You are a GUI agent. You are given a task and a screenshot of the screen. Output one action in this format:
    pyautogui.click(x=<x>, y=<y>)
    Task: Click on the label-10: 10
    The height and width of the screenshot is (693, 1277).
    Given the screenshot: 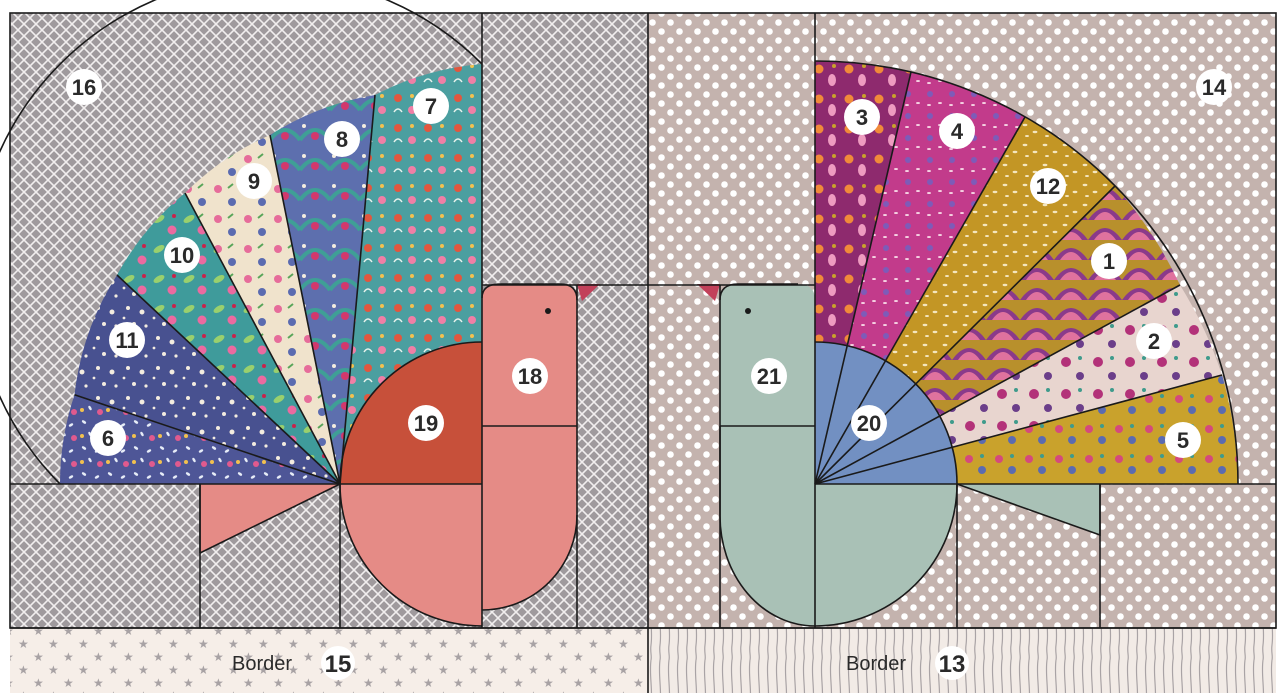 What is the action you would take?
    pyautogui.click(x=182, y=255)
    